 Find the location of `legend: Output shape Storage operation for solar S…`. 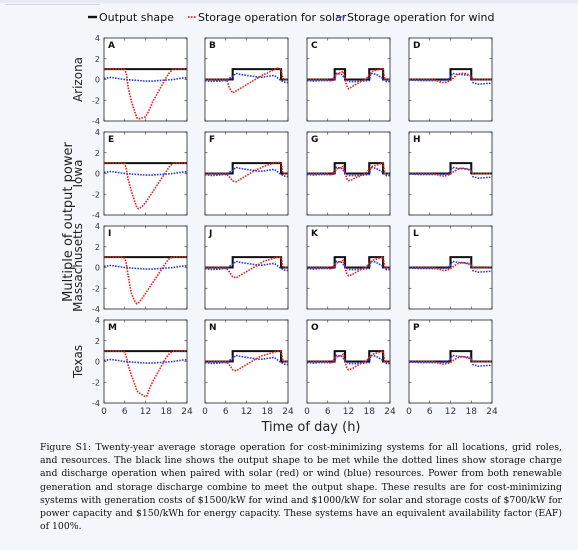

legend: Output shape Storage operation for solar S… is located at coordinates (291, 17).